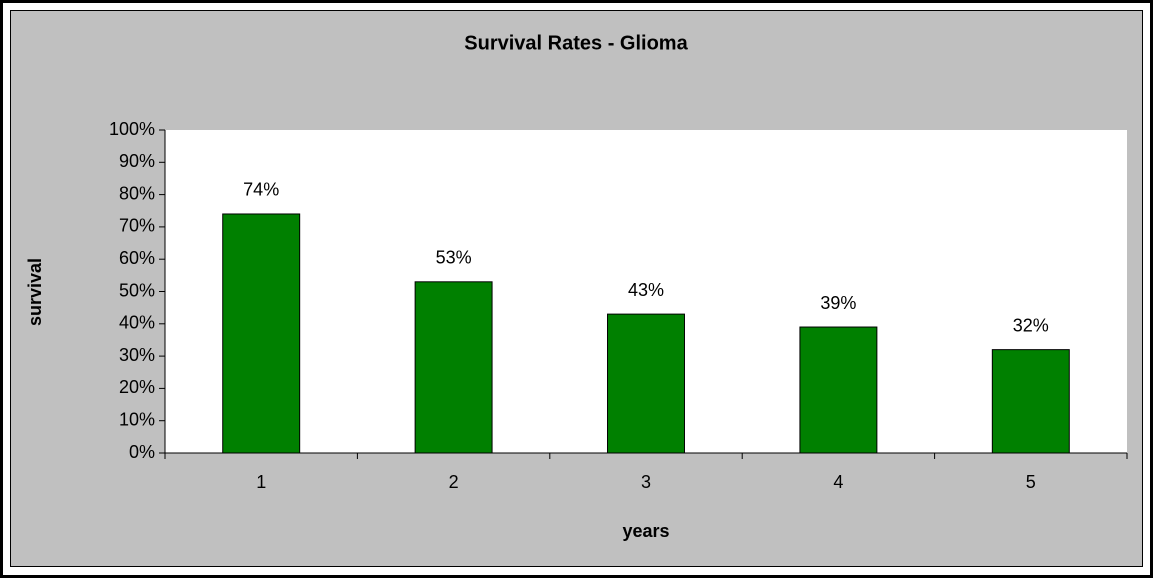  I want to click on x-axis-label: years, so click(645, 531).